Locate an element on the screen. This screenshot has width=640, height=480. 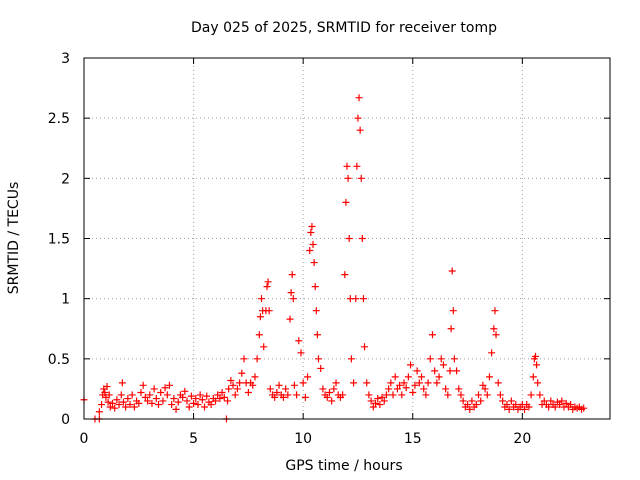
y-tick-label: 0 is located at coordinates (65, 420).